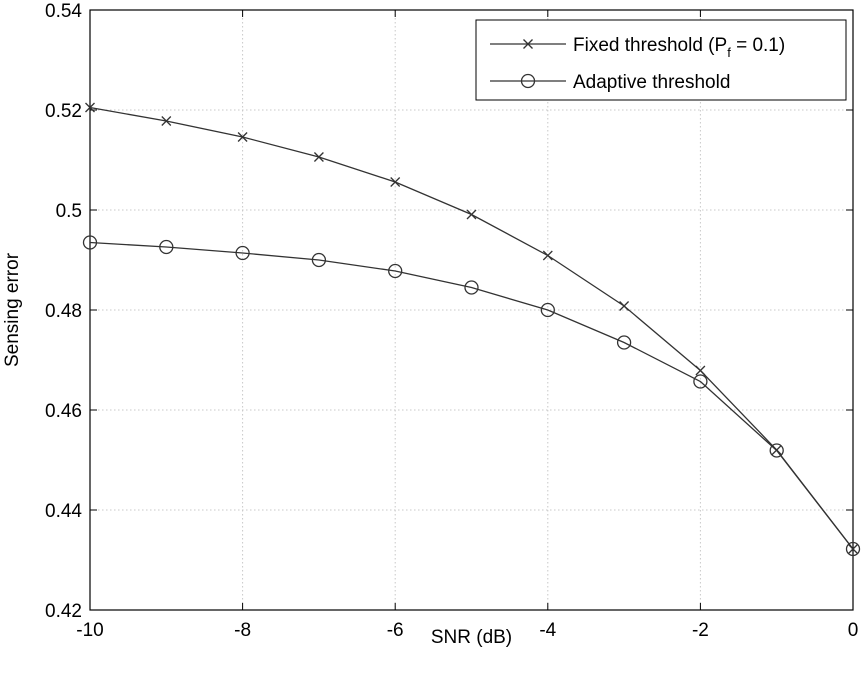 The height and width of the screenshot is (677, 865). What do you see at coordinates (471, 637) in the screenshot?
I see `x-axis-label: SNR (dB)` at bounding box center [471, 637].